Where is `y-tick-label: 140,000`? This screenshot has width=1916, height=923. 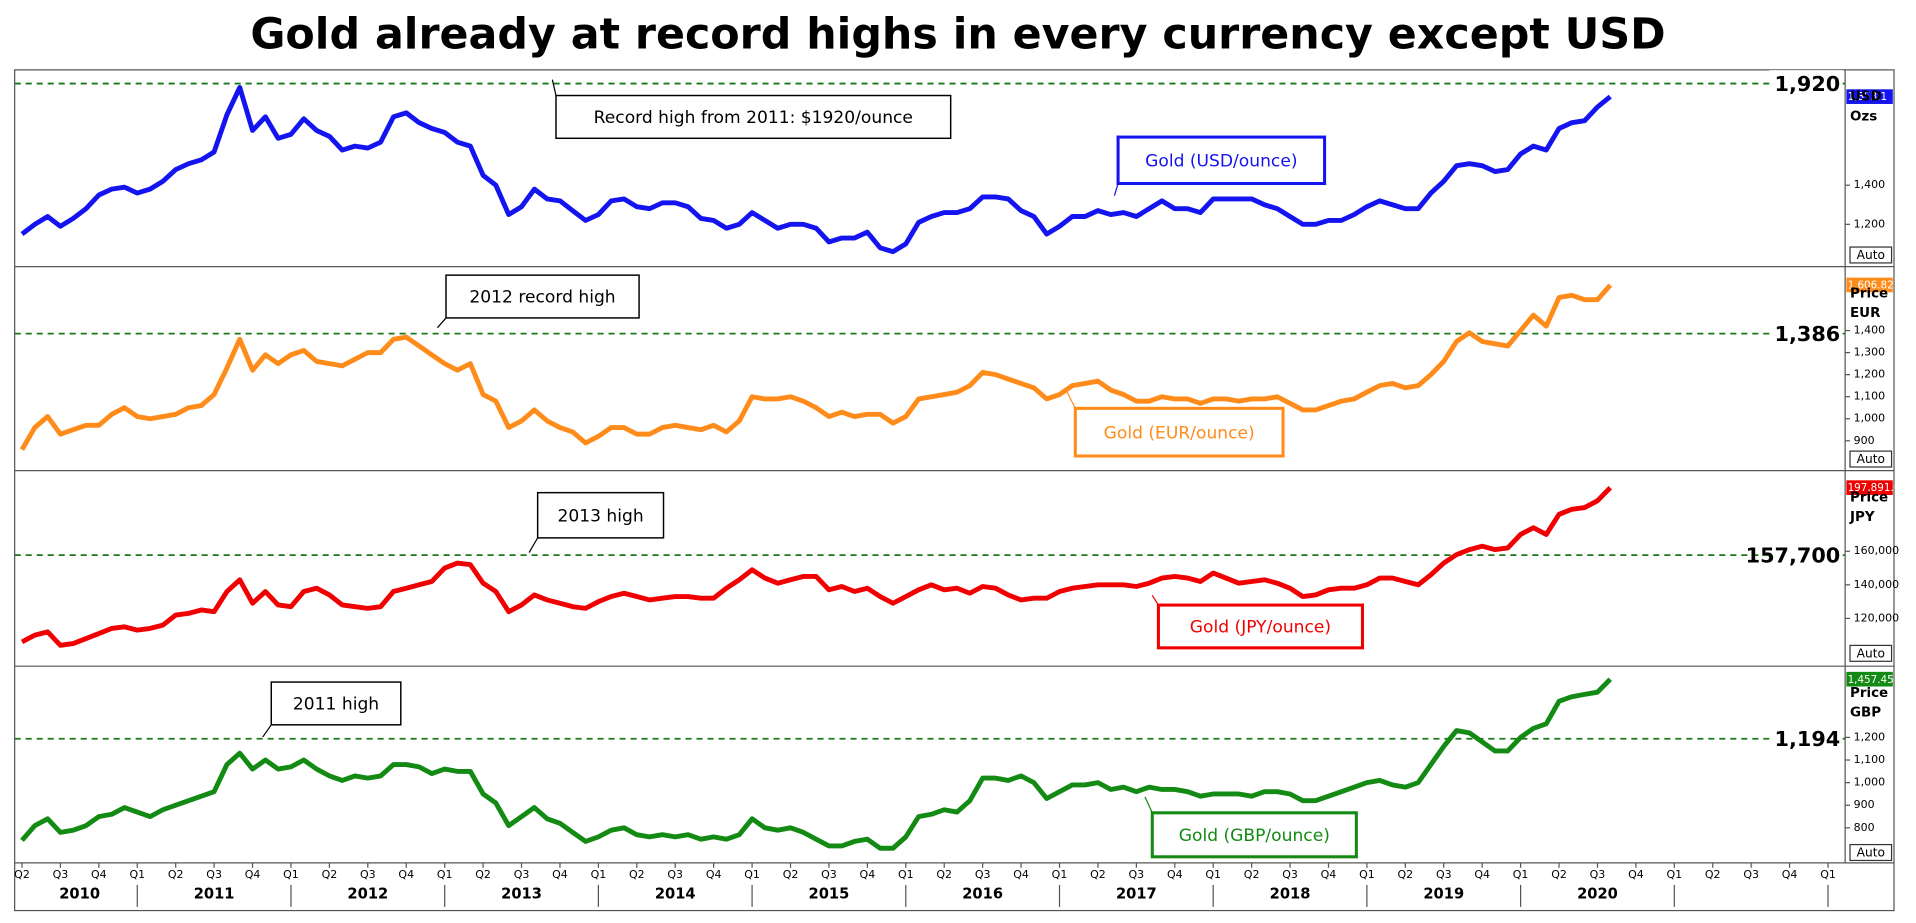
y-tick-label: 140,000 is located at coordinates (1876, 584).